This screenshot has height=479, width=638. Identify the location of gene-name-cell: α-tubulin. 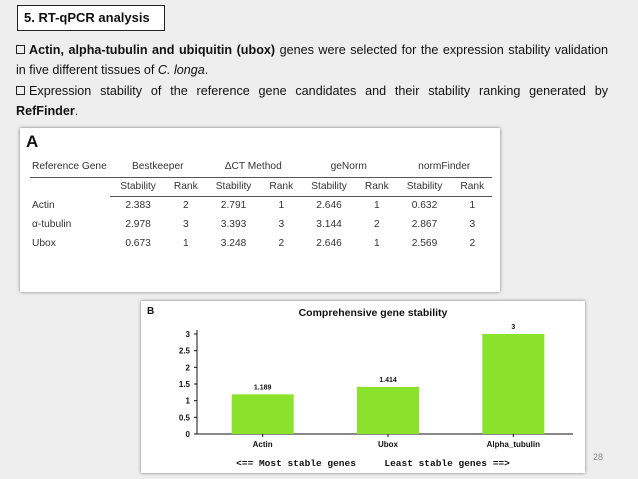
(52, 224).